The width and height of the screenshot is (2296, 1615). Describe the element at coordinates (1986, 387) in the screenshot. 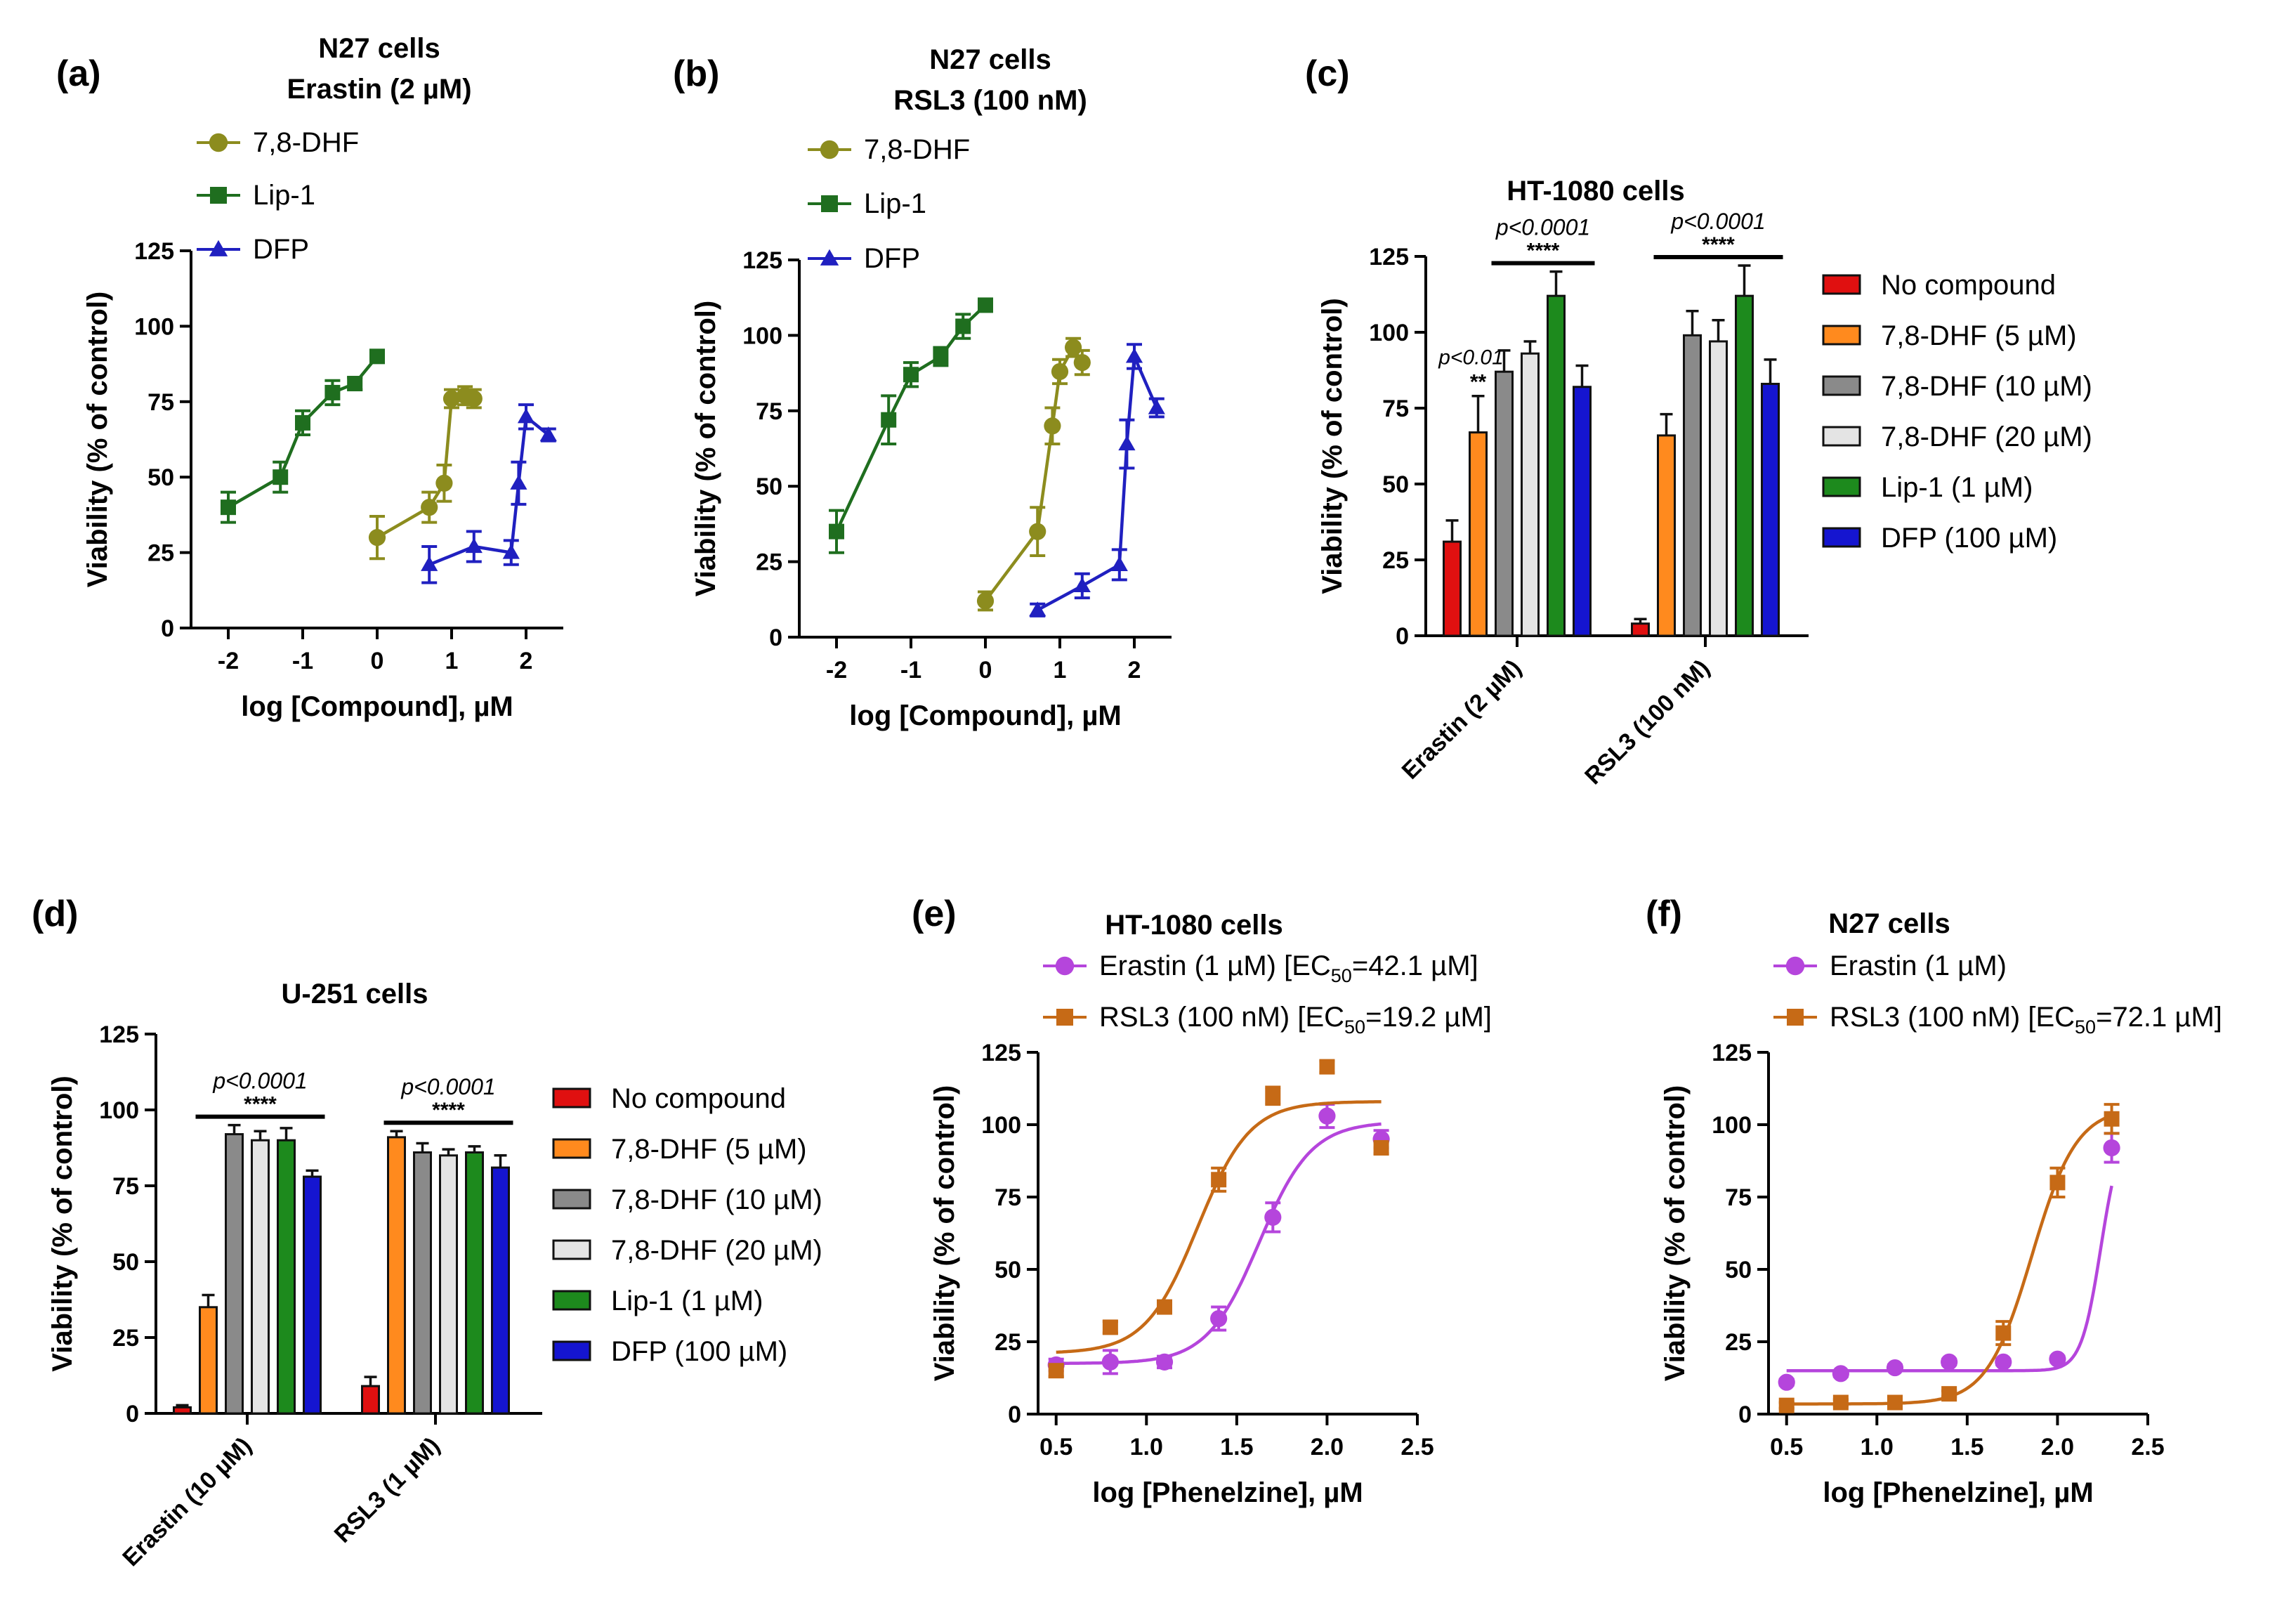

I see `legend-label: 7,8-DHF (10 µM)` at that location.